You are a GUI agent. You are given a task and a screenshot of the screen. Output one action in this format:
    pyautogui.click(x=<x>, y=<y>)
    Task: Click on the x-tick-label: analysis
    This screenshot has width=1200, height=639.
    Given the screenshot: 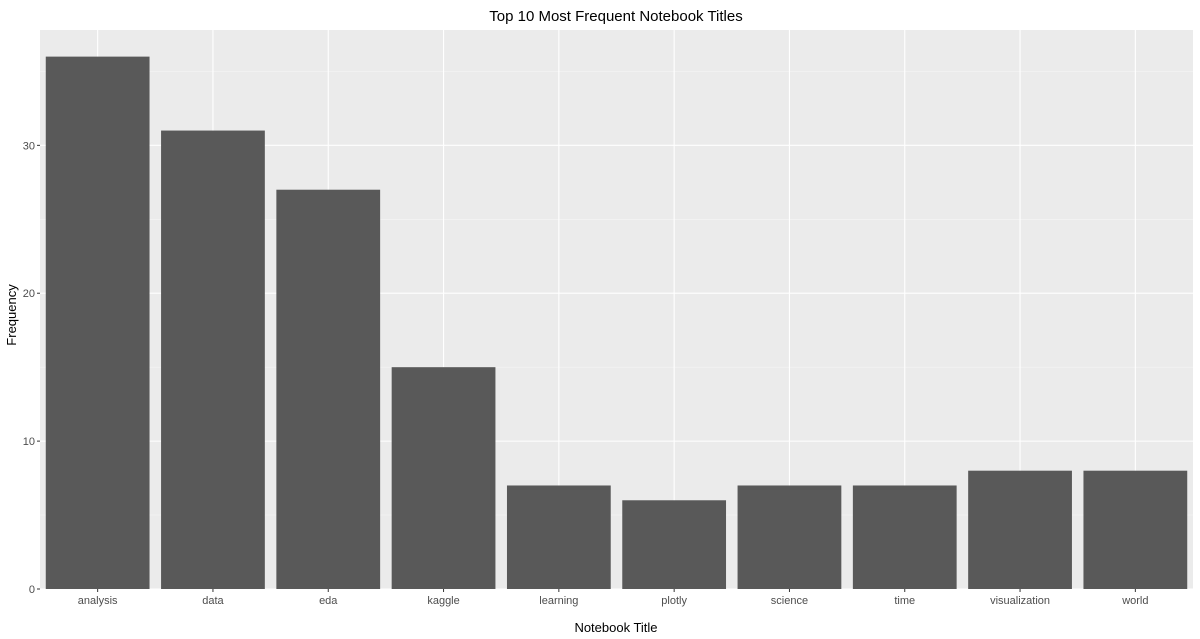 What is the action you would take?
    pyautogui.click(x=98, y=601)
    